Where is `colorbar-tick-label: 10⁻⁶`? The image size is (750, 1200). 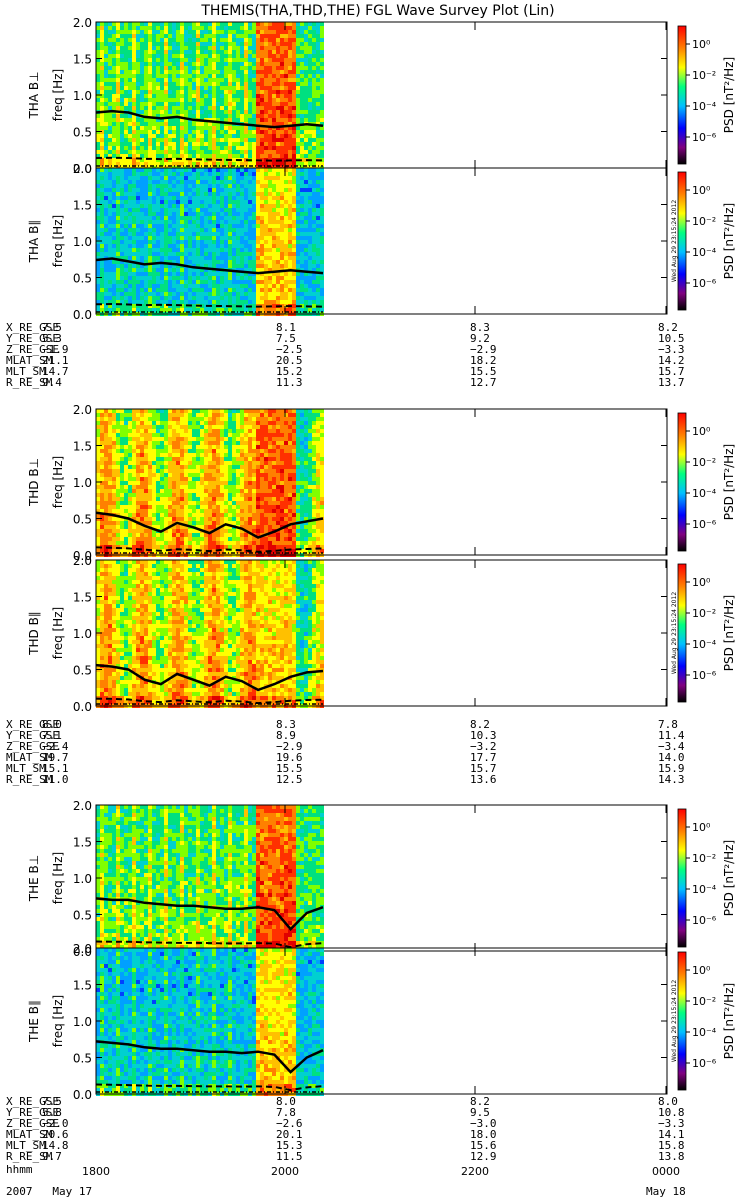
colorbar-tick-label: 10⁻⁶ is located at coordinates (704, 137).